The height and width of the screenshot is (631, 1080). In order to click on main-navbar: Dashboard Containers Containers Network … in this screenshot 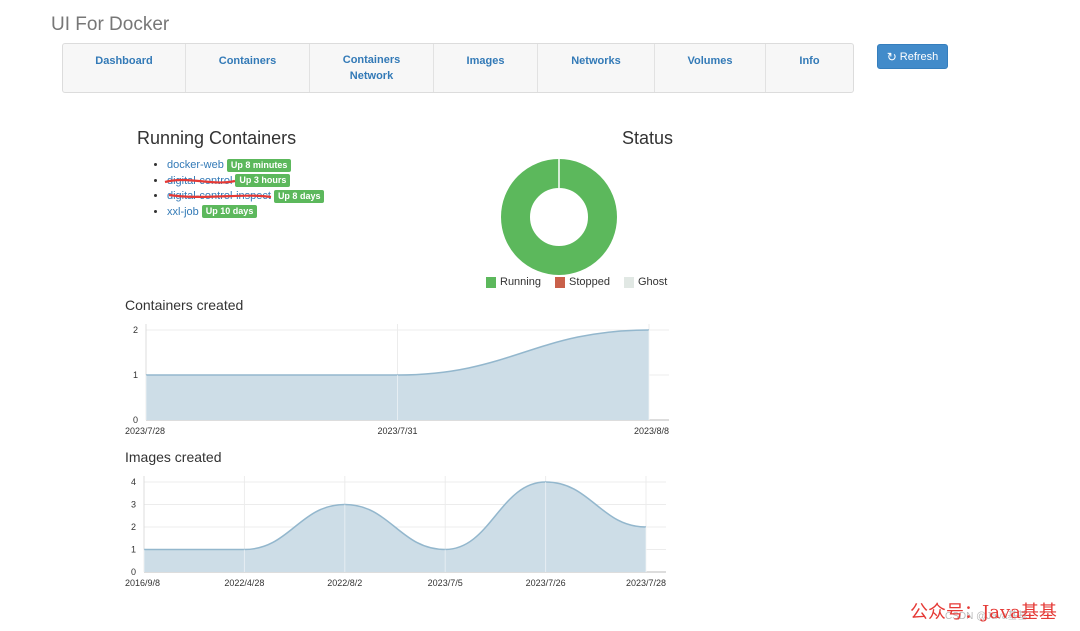, I will do `click(458, 68)`.